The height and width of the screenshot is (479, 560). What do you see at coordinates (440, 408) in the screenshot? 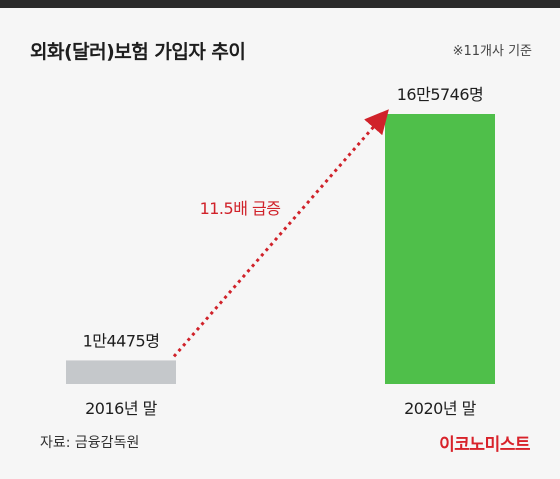
I see `category-label-2: 2020년 말` at bounding box center [440, 408].